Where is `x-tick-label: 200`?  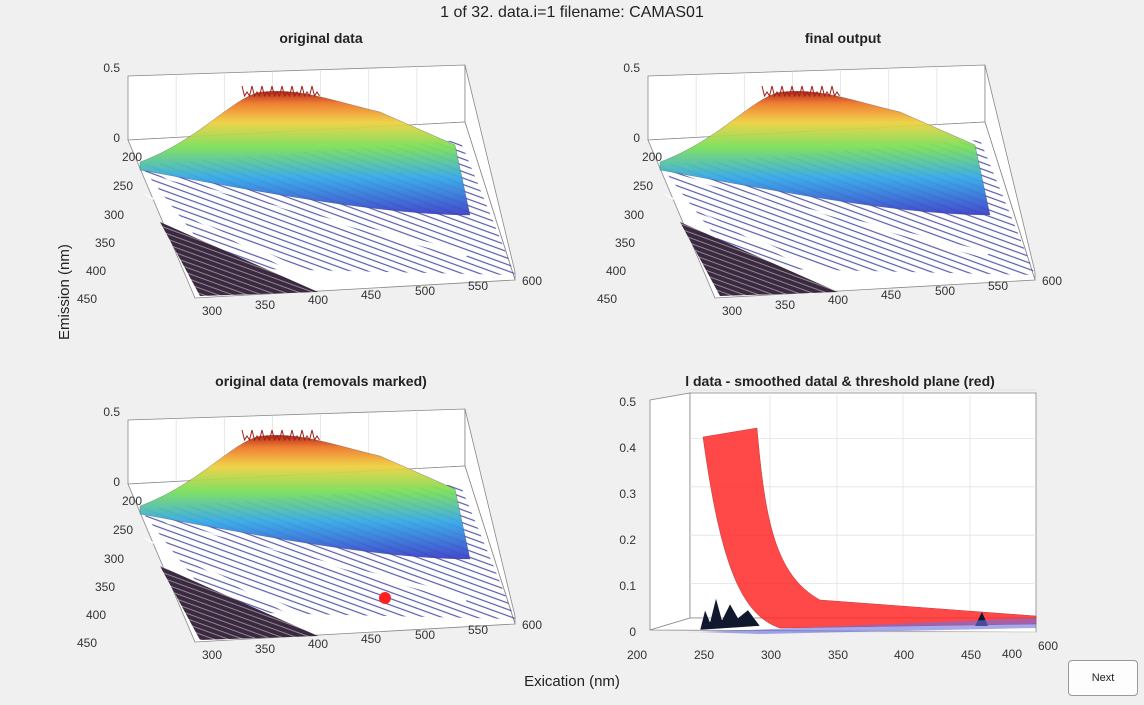
x-tick-label: 200 is located at coordinates (637, 655).